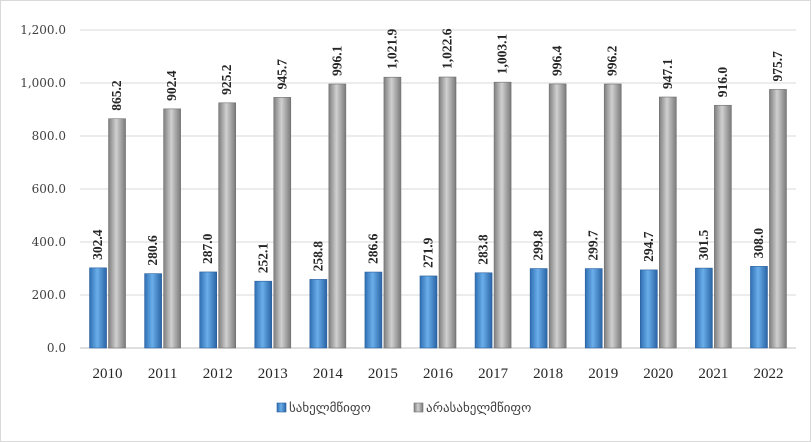 This screenshot has width=811, height=442. What do you see at coordinates (383, 374) in the screenshot?
I see `x-tick-label: 2015` at bounding box center [383, 374].